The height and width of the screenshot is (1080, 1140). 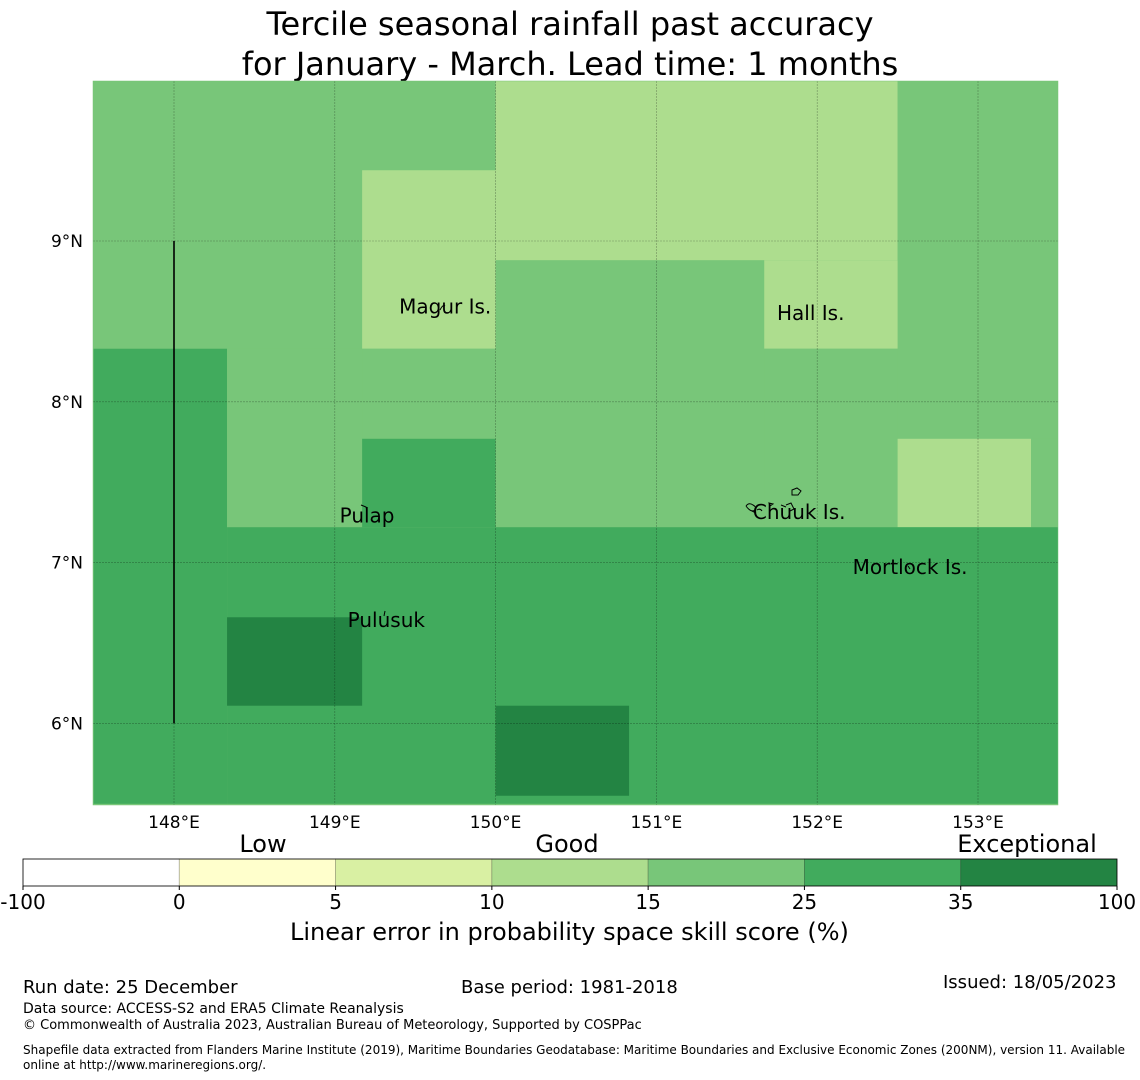 I want to click on colorbar-tick-0: -100, so click(x=22, y=902).